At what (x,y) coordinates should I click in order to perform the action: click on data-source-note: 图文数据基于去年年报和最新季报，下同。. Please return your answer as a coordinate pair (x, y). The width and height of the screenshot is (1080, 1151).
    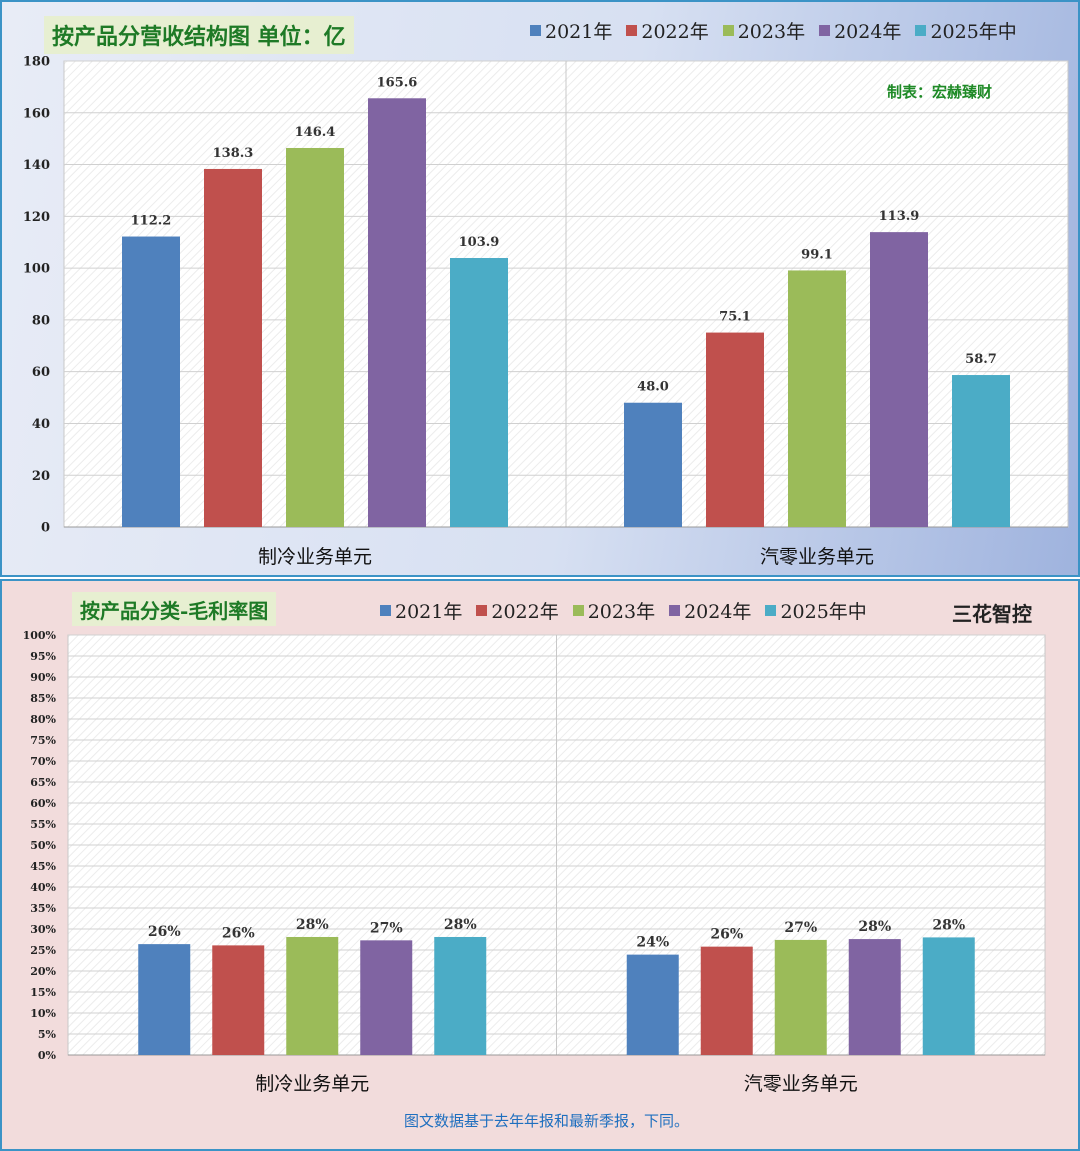
    Looking at the image, I should click on (547, 1121).